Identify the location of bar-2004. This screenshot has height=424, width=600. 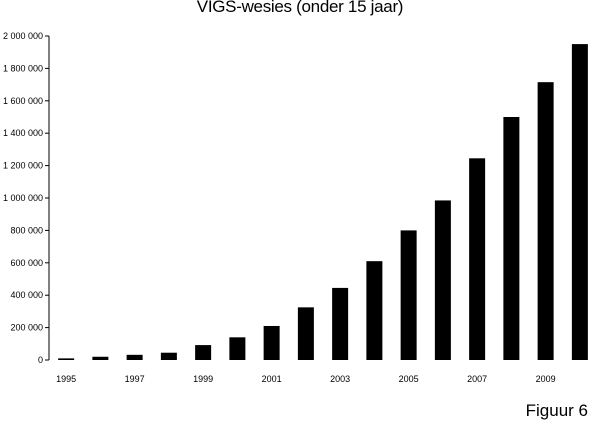
(374, 310).